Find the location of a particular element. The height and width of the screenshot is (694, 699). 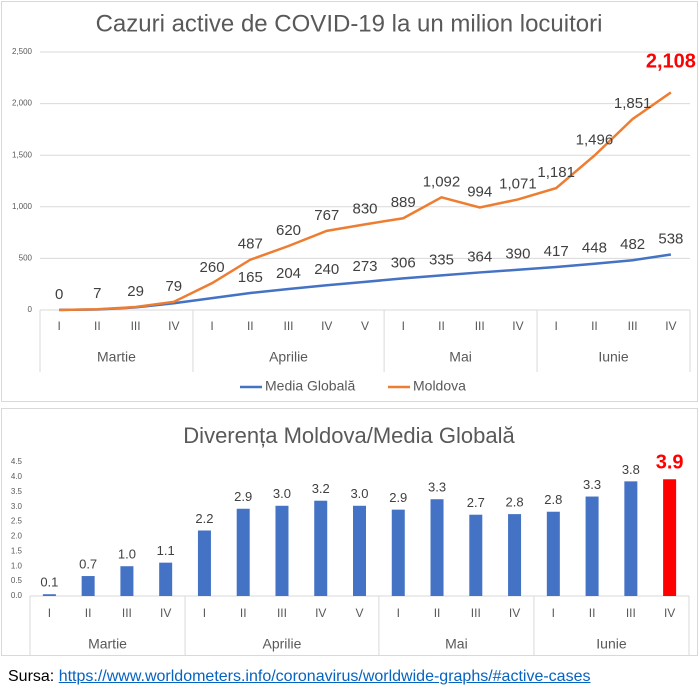

y-tick-label: 3.0 is located at coordinates (17, 506).